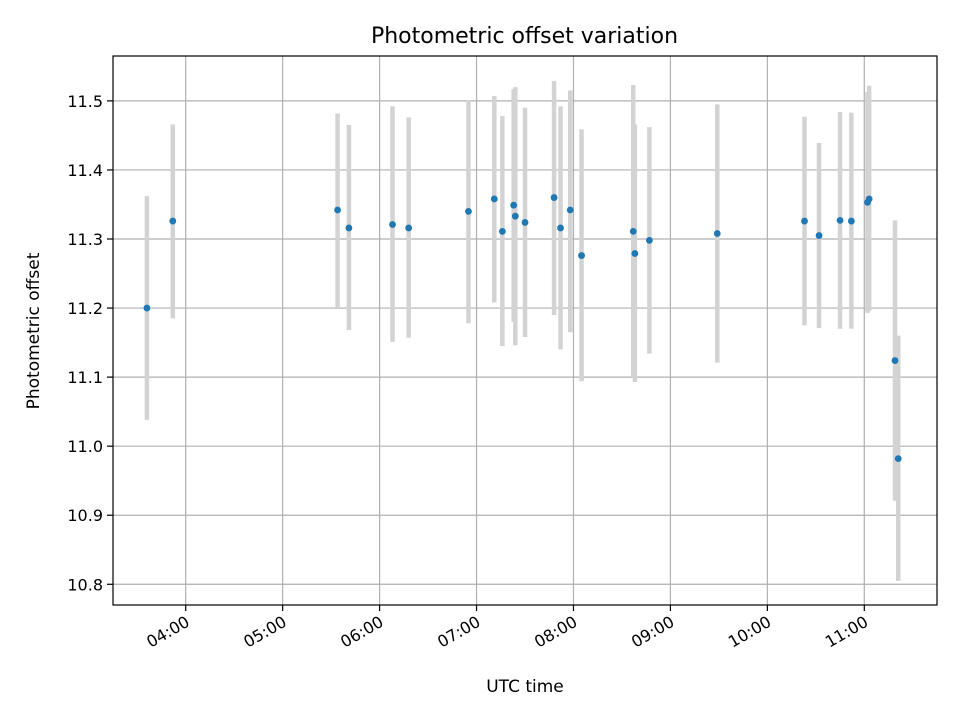  I want to click on y-axis-ticks: 10.8 10.9 11.0 11.1 11.2 11.3 11.4 11.5, so click(90, 343).